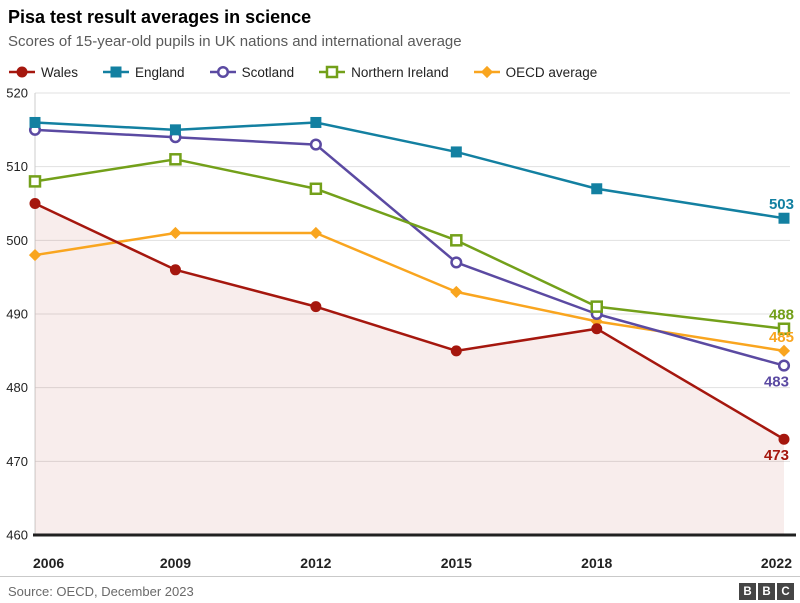 The image size is (800, 603). What do you see at coordinates (785, 591) in the screenshot?
I see `bbc-logo-block: C` at bounding box center [785, 591].